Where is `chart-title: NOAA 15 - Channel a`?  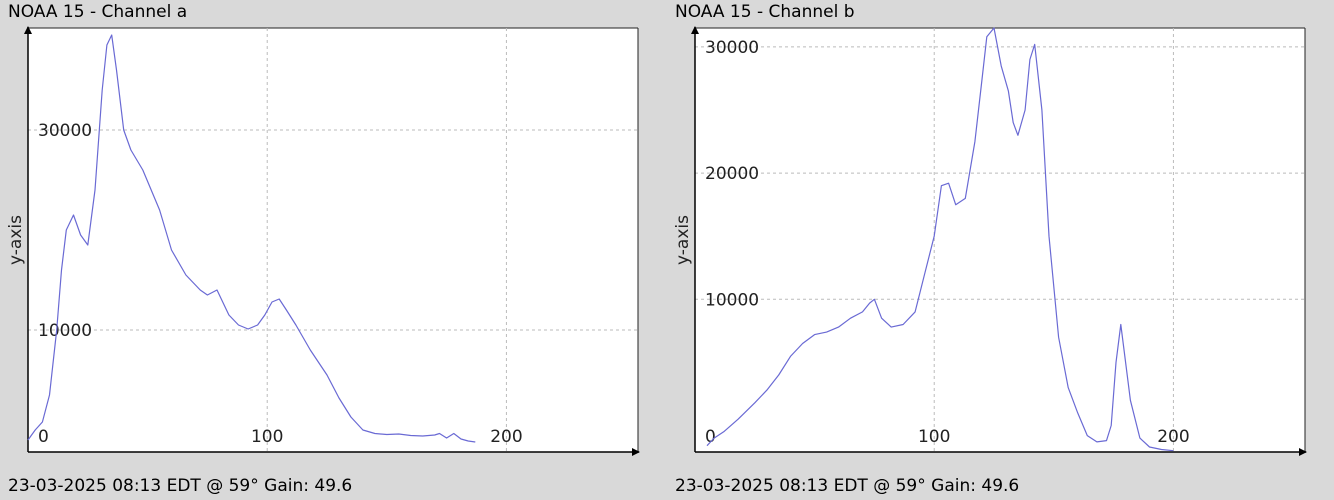 chart-title: NOAA 15 - Channel a is located at coordinates (98, 12).